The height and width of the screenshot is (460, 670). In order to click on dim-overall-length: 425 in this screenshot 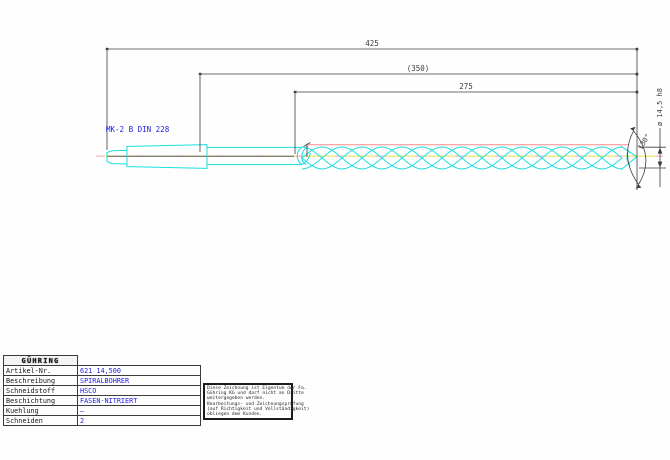, I will do `click(372, 43)`.